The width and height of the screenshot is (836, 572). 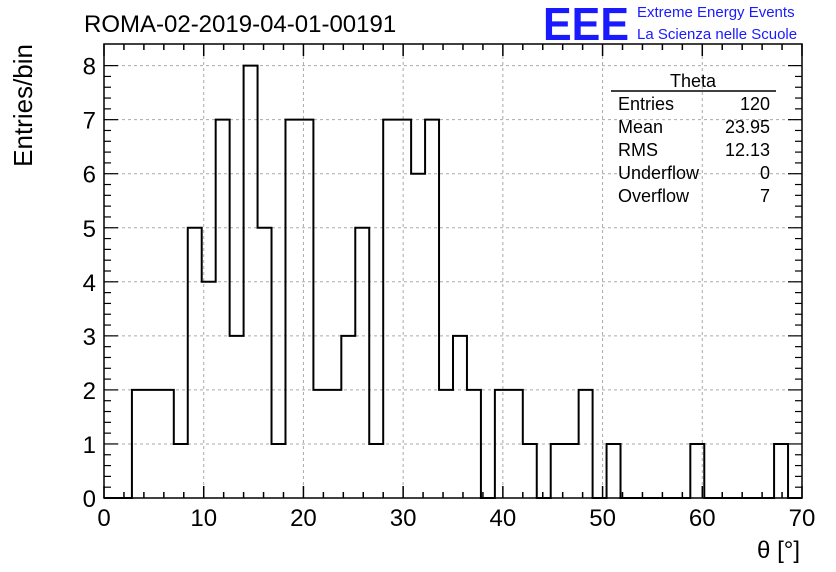 What do you see at coordinates (203, 518) in the screenshot?
I see `x-tick-label: 10` at bounding box center [203, 518].